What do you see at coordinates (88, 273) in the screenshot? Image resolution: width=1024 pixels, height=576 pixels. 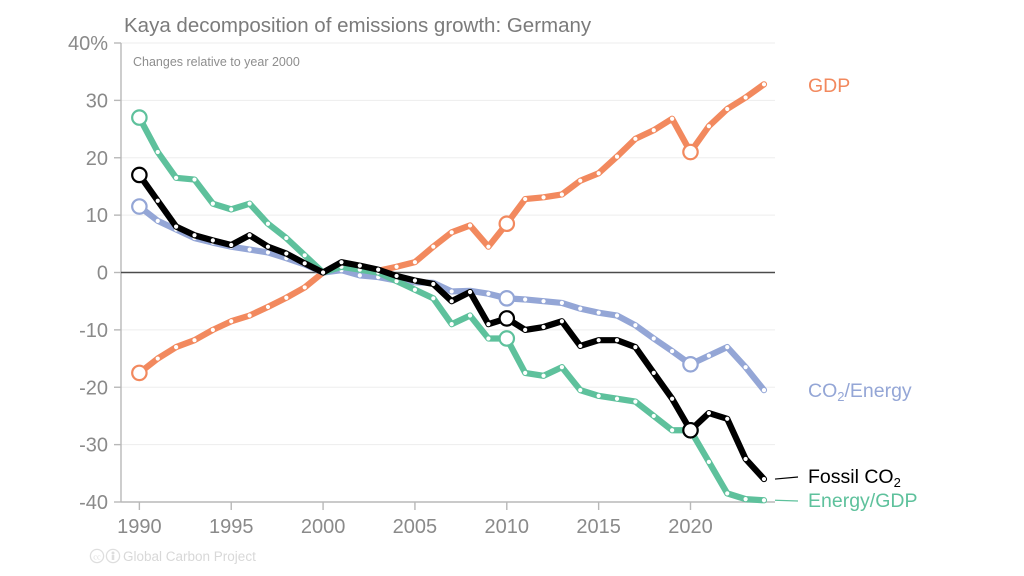 I see `y-axis-tick-labels: -40 -30 -20 -10 0 10 20 30 40%` at bounding box center [88, 273].